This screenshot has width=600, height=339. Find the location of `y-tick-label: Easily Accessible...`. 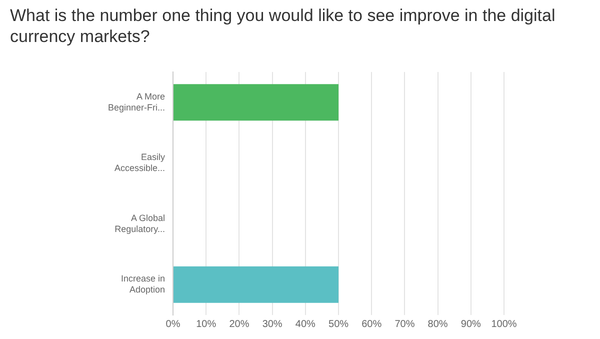

y-tick-label: Easily Accessible... is located at coordinates (140, 163).